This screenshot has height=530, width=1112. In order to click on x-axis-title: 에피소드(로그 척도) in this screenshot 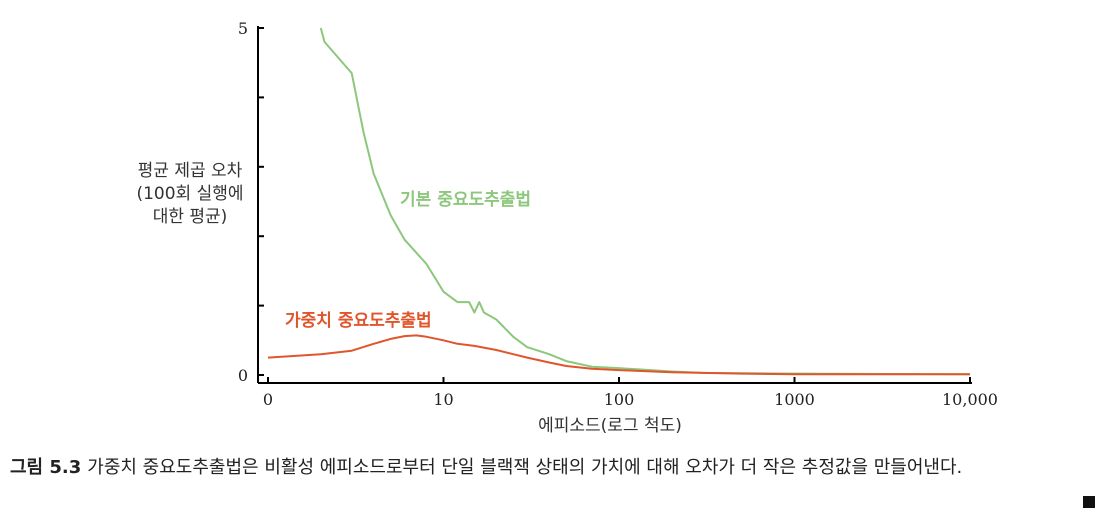, I will do `click(610, 426)`.